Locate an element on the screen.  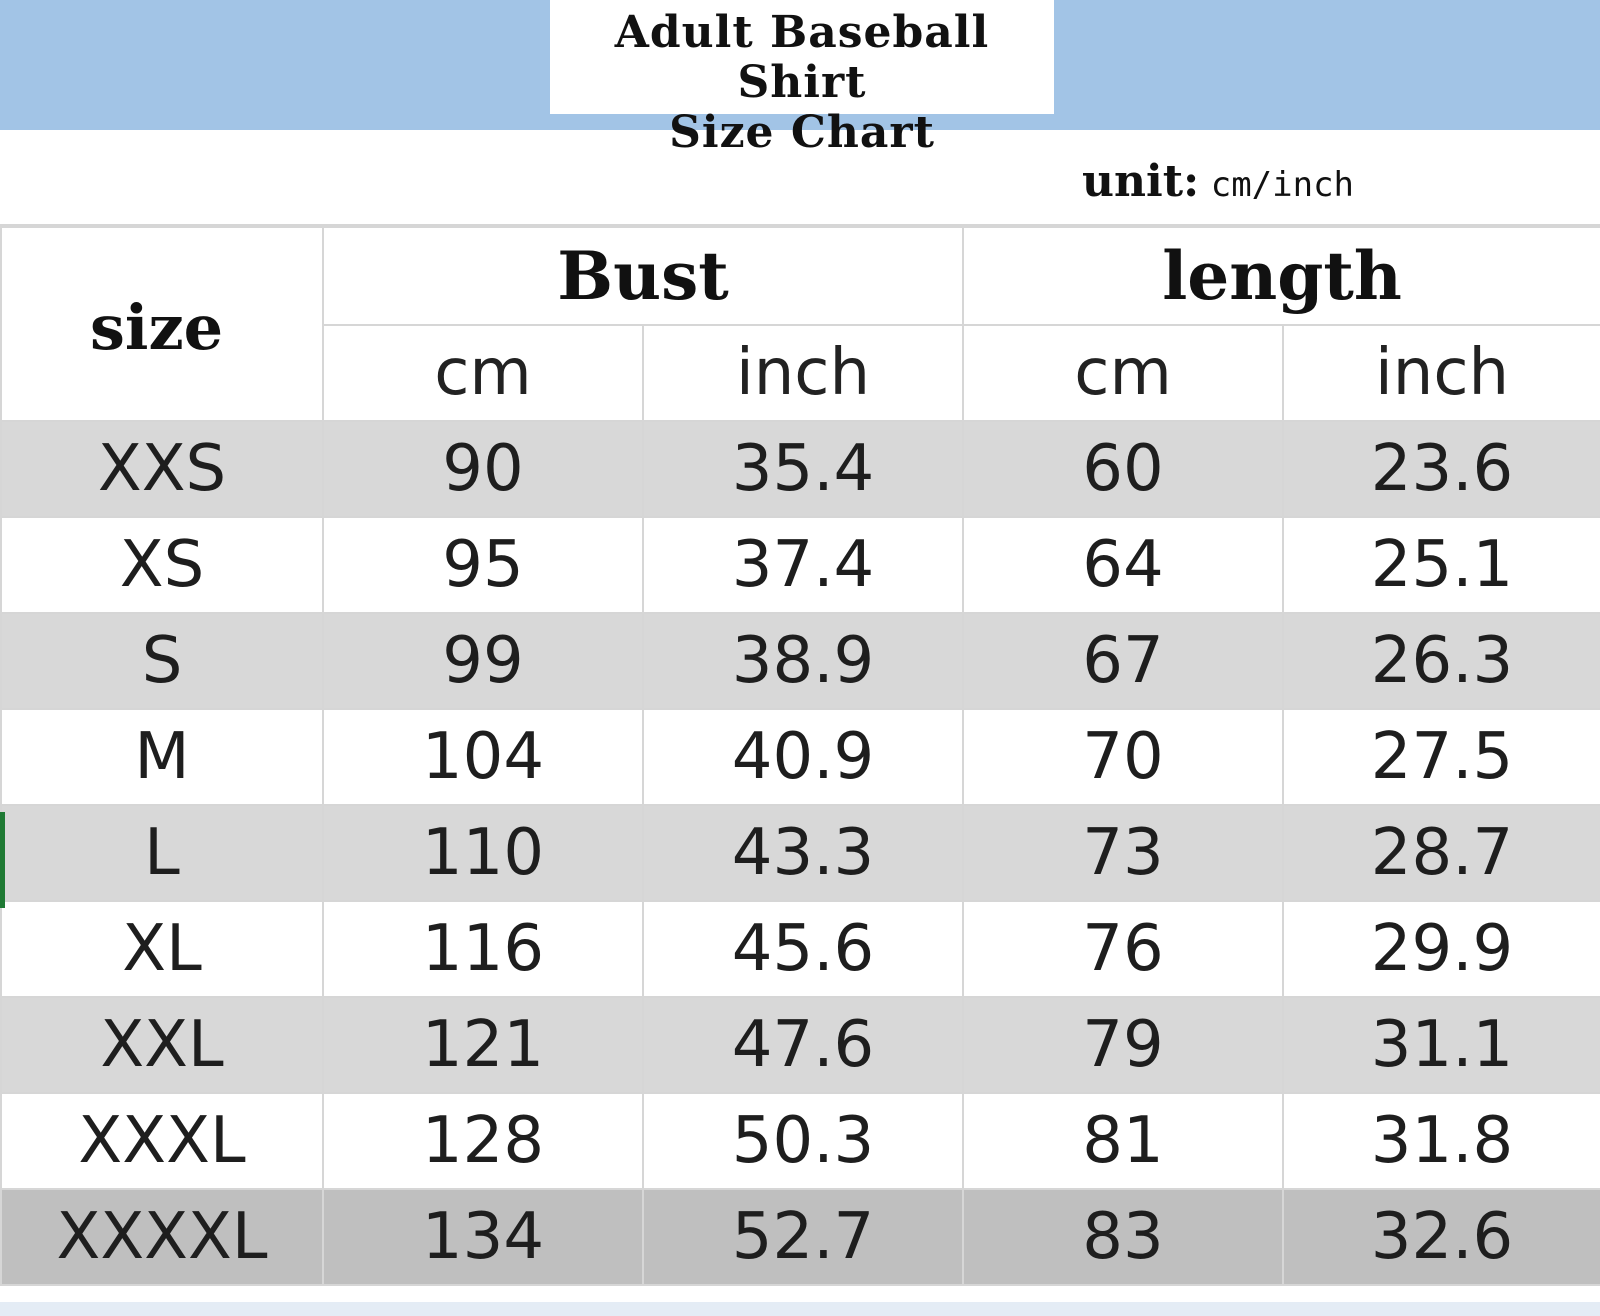
title-line-1: Adult Baseball Shirt is located at coordinates (802, 57).